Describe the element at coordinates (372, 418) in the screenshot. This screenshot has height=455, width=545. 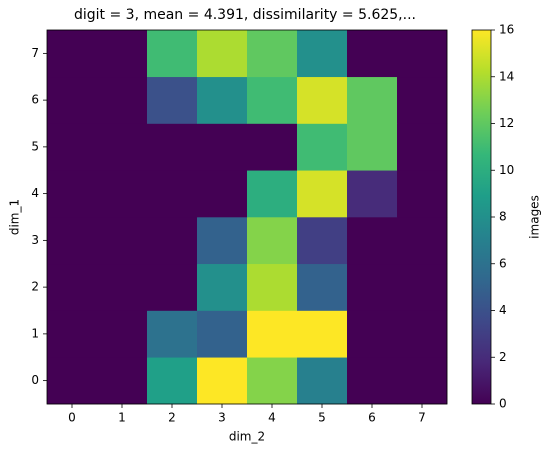
I see `x-tick-label: 6` at that location.